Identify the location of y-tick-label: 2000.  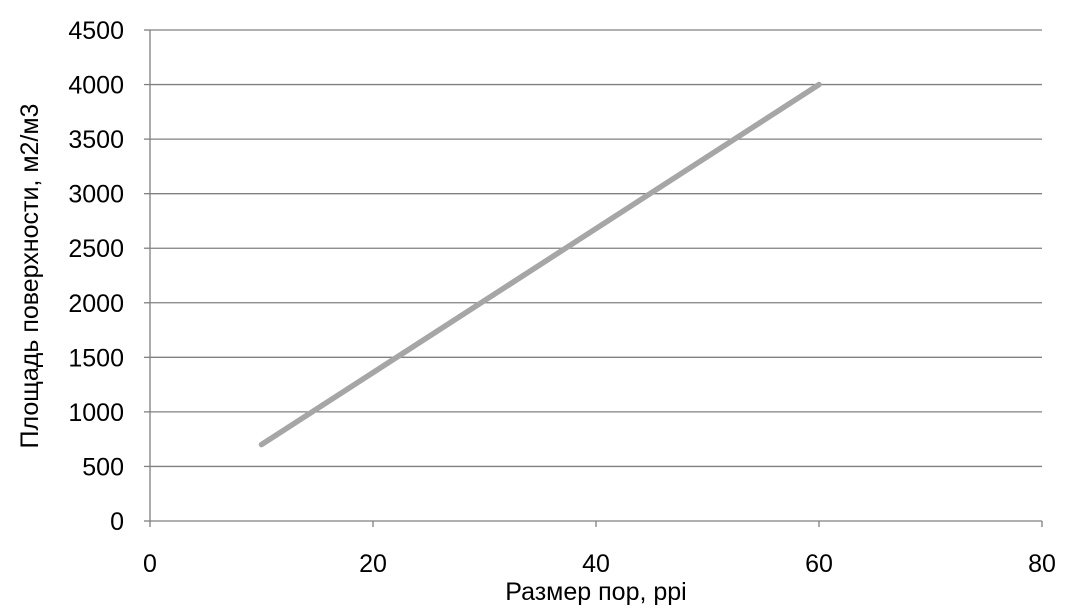
(96, 304).